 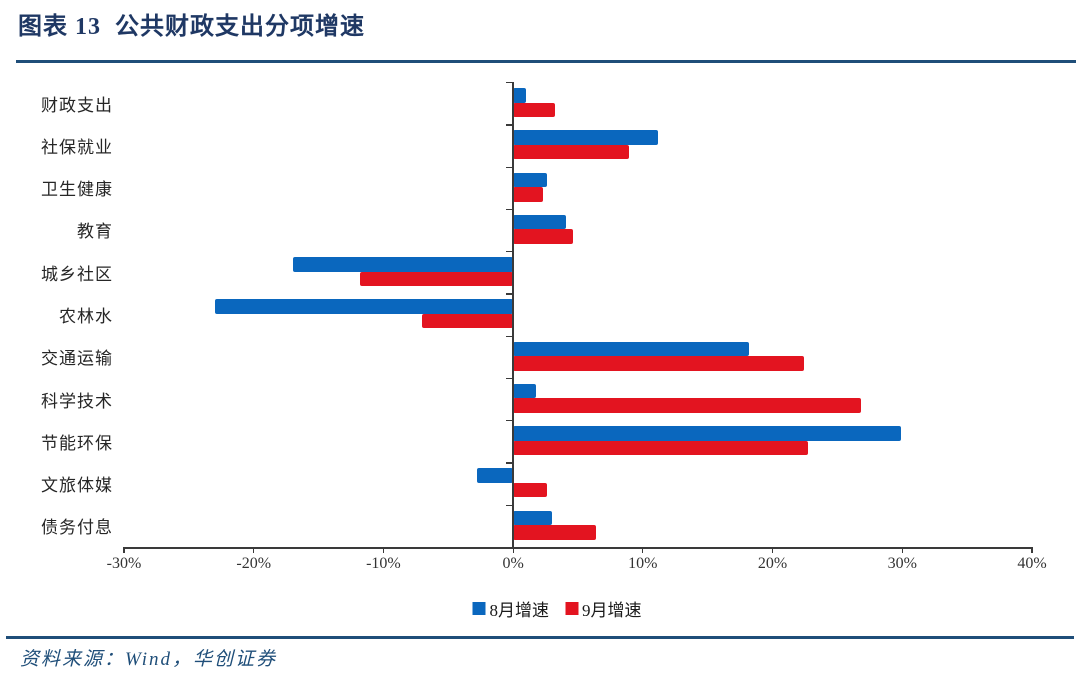 I want to click on x-tick-label: 30%, so click(x=902, y=563).